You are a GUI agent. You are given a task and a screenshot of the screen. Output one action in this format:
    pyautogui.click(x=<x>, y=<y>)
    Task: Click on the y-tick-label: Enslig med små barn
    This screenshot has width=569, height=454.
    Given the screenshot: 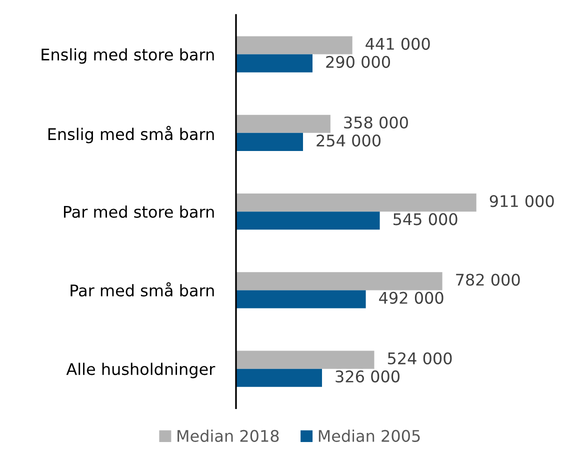 What is the action you would take?
    pyautogui.click(x=131, y=135)
    